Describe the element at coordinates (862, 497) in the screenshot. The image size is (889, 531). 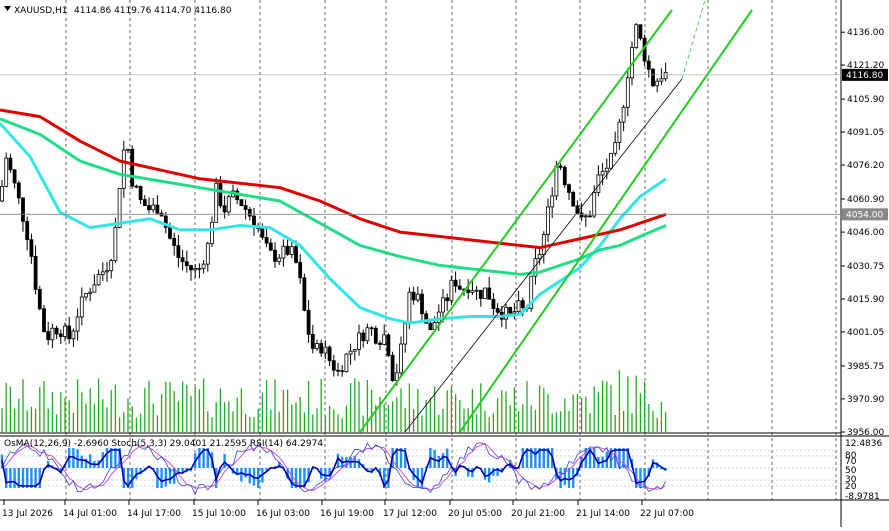
I see `oscillator-tick-label: -8.9781` at that location.